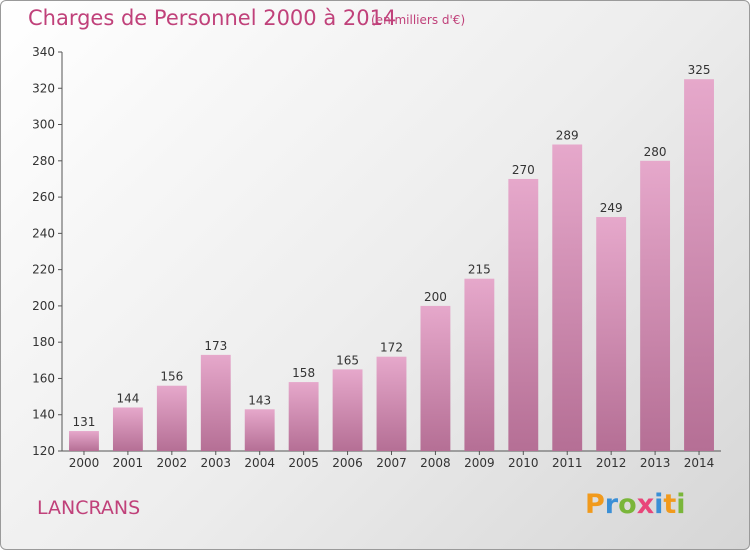 Image resolution: width=750 pixels, height=550 pixels. Describe the element at coordinates (699, 463) in the screenshot. I see `x-tick-label: 2014` at that location.